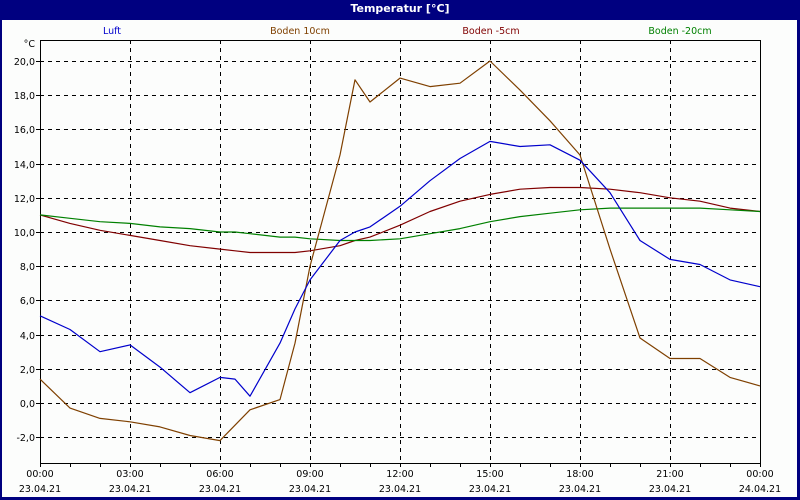  Describe the element at coordinates (27, 301) in the screenshot. I see `y-tick-label: 6,0` at that location.